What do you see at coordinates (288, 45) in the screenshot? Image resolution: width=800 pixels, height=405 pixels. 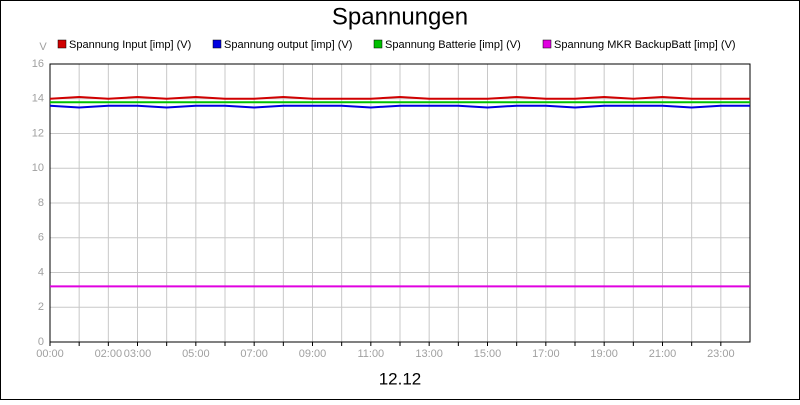 I see `legend-label: Spannung output [imp] (V)` at bounding box center [288, 45].